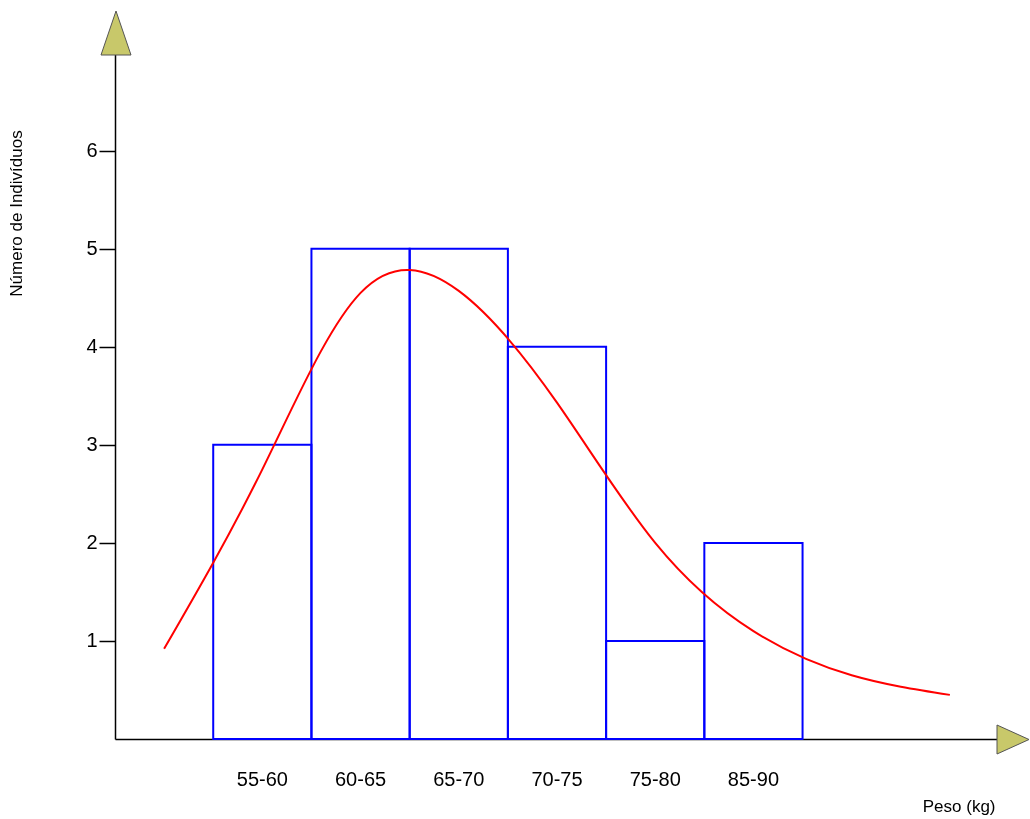 This screenshot has width=1030, height=819. I want to click on y-tick-label: 4, so click(92, 346).